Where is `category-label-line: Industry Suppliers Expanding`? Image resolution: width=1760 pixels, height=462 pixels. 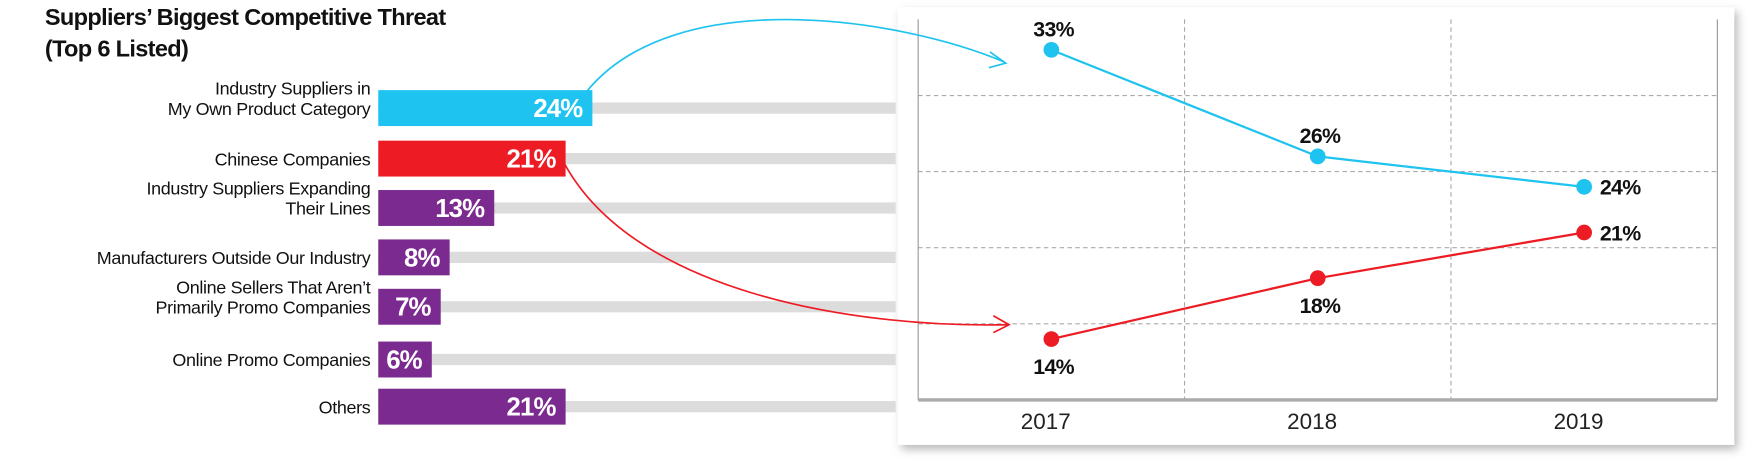 category-label-line: Industry Suppliers Expanding is located at coordinates (259, 189).